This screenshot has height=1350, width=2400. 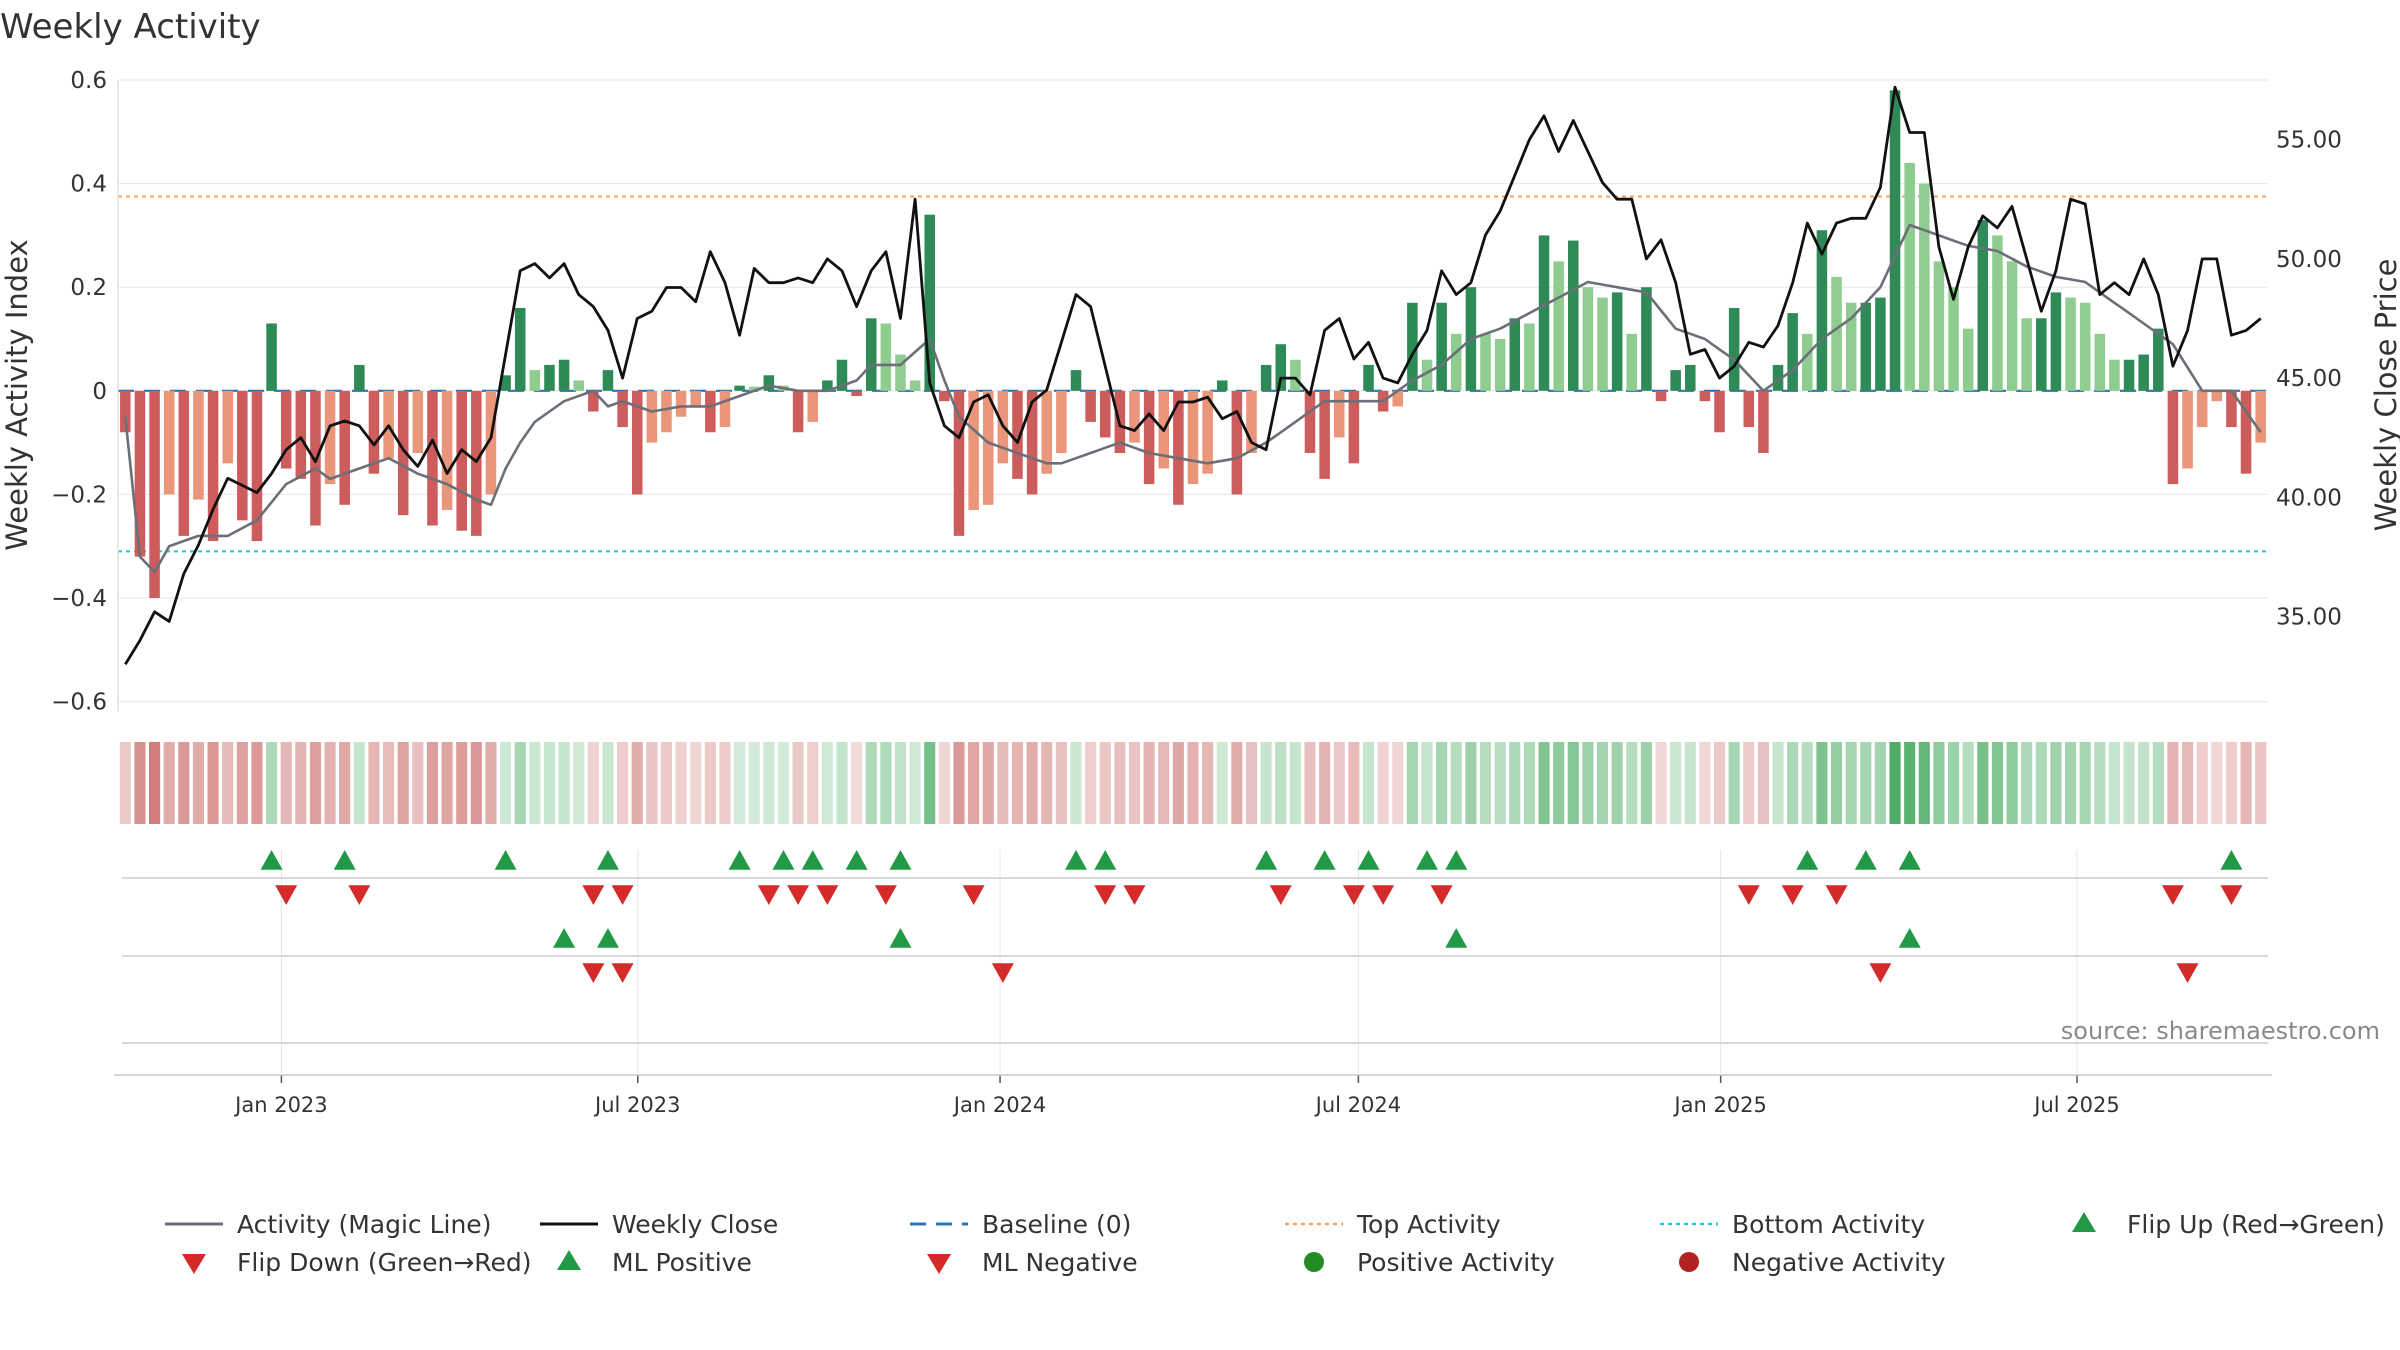 What do you see at coordinates (1719, 1105) in the screenshot?
I see `x-tick-label: Jan 2025` at bounding box center [1719, 1105].